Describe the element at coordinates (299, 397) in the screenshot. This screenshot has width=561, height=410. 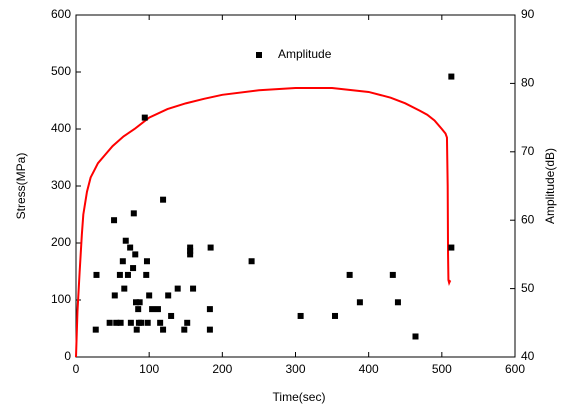
I see `x-axis-label: Time(sec)` at that location.